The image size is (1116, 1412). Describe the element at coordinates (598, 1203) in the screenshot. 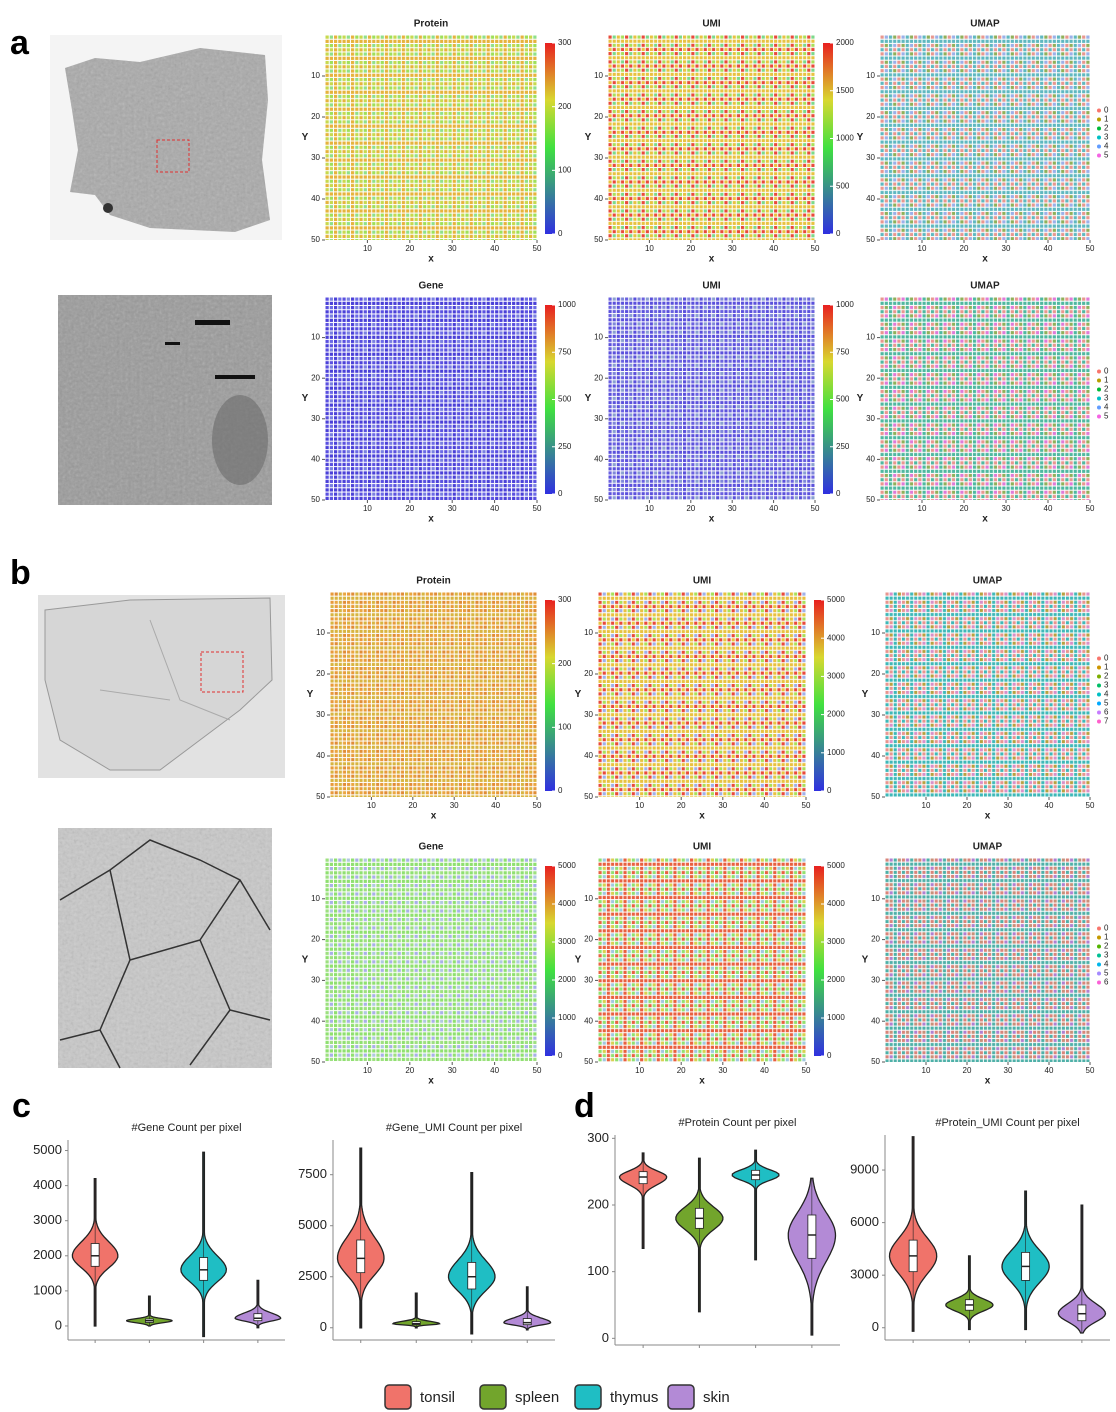

I see `y-tick-label: 200` at that location.